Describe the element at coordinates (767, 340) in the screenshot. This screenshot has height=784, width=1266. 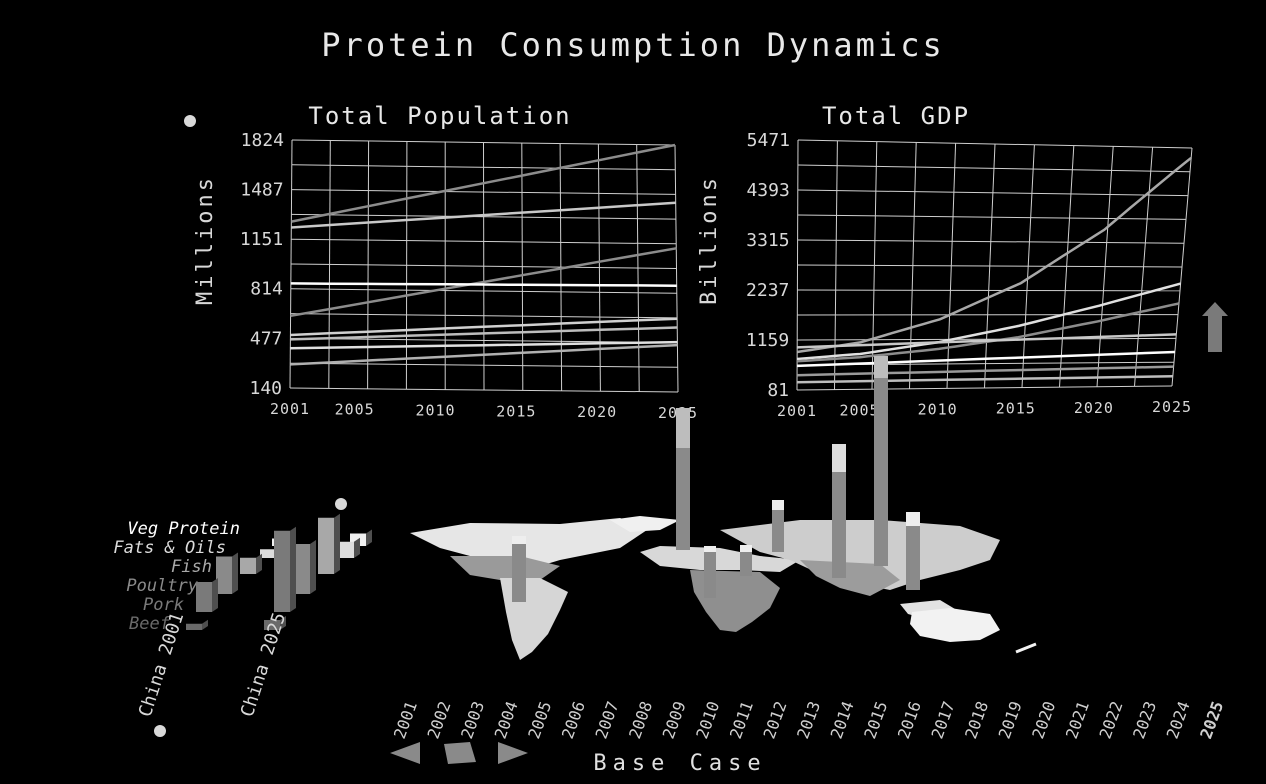
I see `y-tick-label: 1159` at that location.